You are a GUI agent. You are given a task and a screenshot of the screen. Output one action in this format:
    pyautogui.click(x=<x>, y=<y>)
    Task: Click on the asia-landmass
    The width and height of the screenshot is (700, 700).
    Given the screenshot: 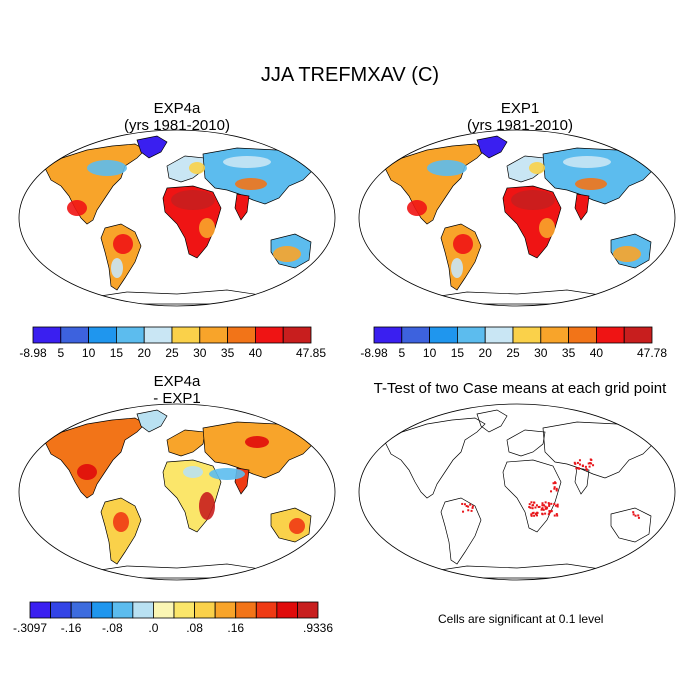 What is the action you would take?
    pyautogui.click(x=598, y=450)
    